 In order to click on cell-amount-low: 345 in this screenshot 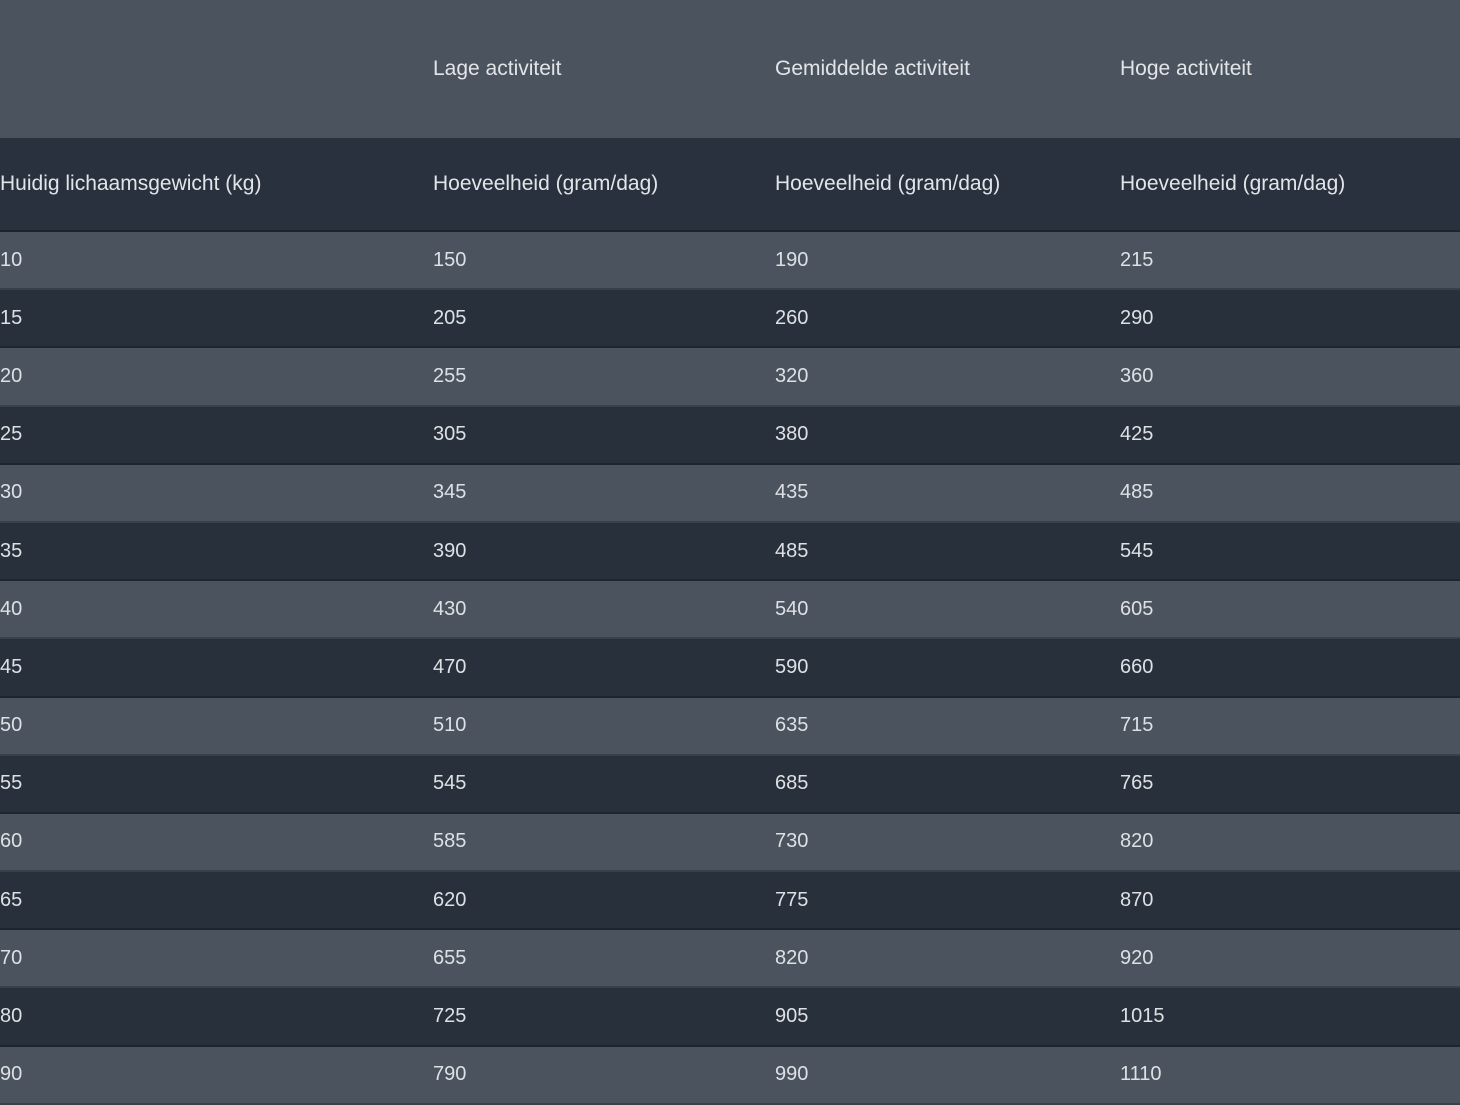, I will do `click(450, 492)`.